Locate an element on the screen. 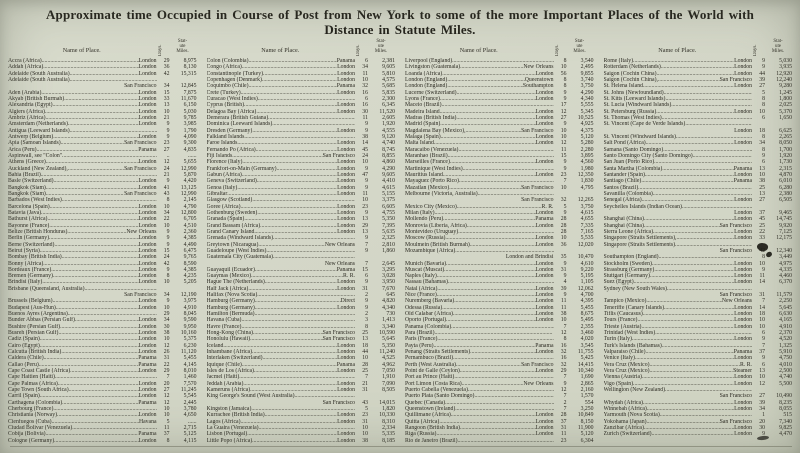 The image size is (800, 453). days-cell: 13 is located at coordinates (166, 105).